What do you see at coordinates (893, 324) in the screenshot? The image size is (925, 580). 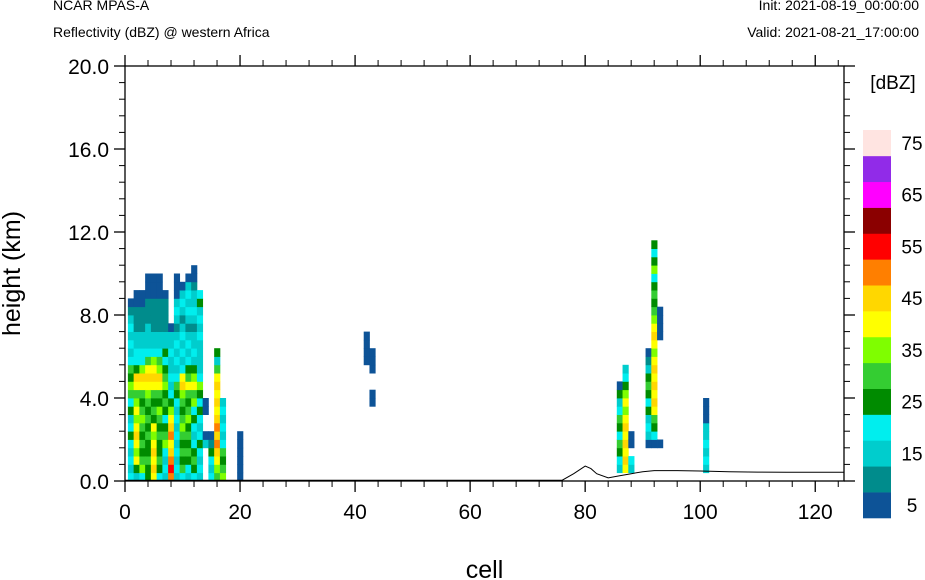 I see `colorbar: 5 15 25 35 45 55 65 75` at bounding box center [893, 324].